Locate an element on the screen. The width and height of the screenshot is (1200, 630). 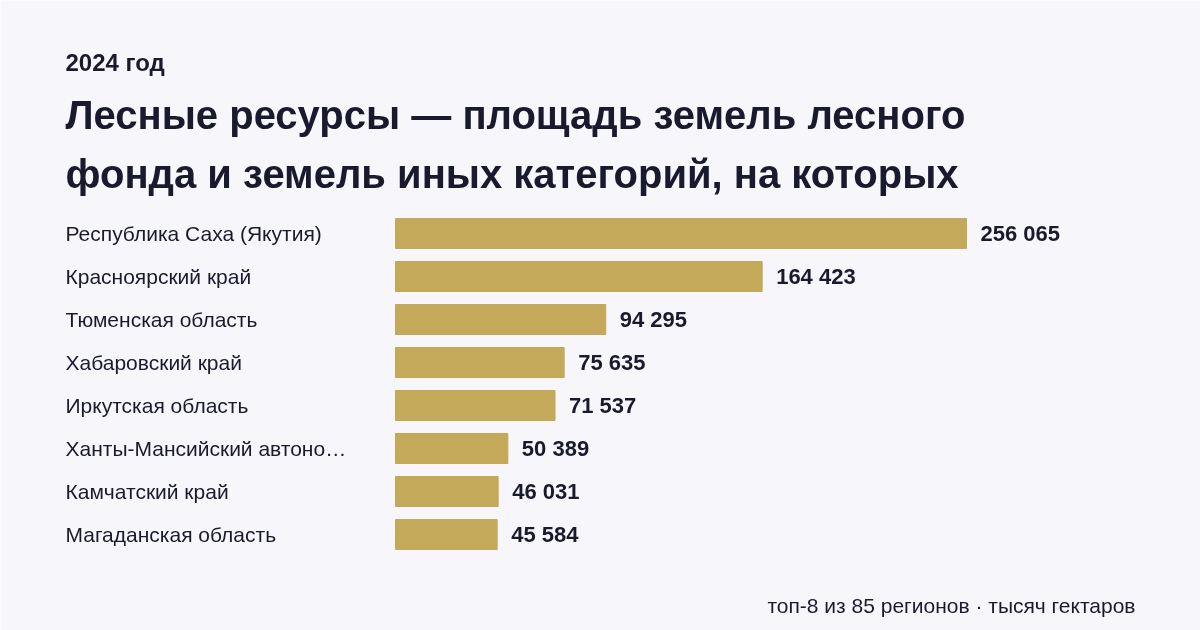
data-label: 256 065 is located at coordinates (1020, 233).